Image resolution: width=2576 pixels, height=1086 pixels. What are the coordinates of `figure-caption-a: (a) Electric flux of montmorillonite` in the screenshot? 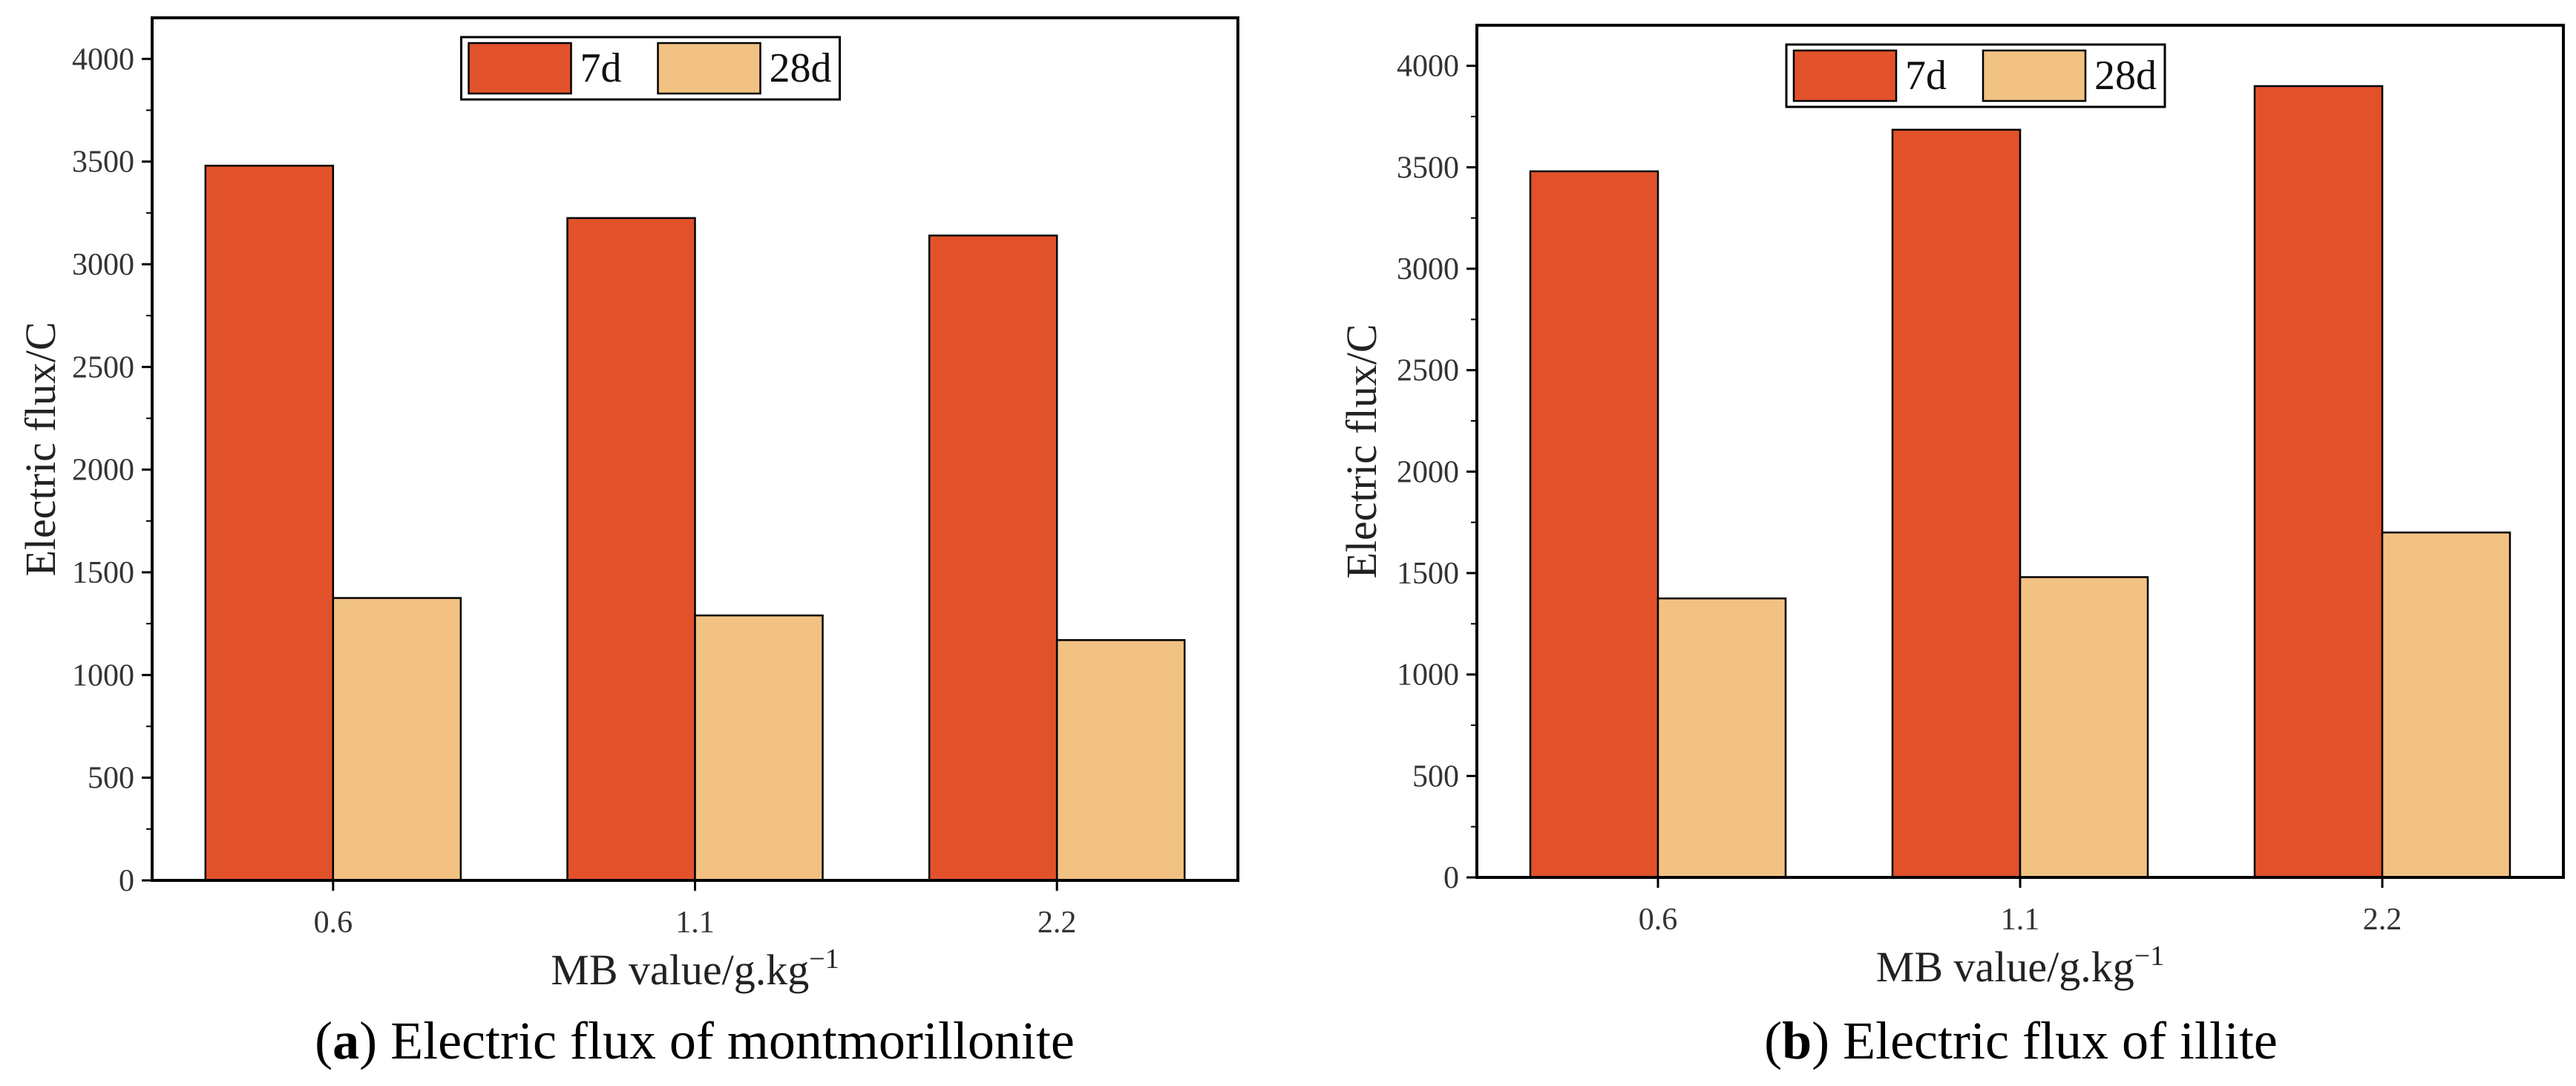 It's located at (695, 1041).